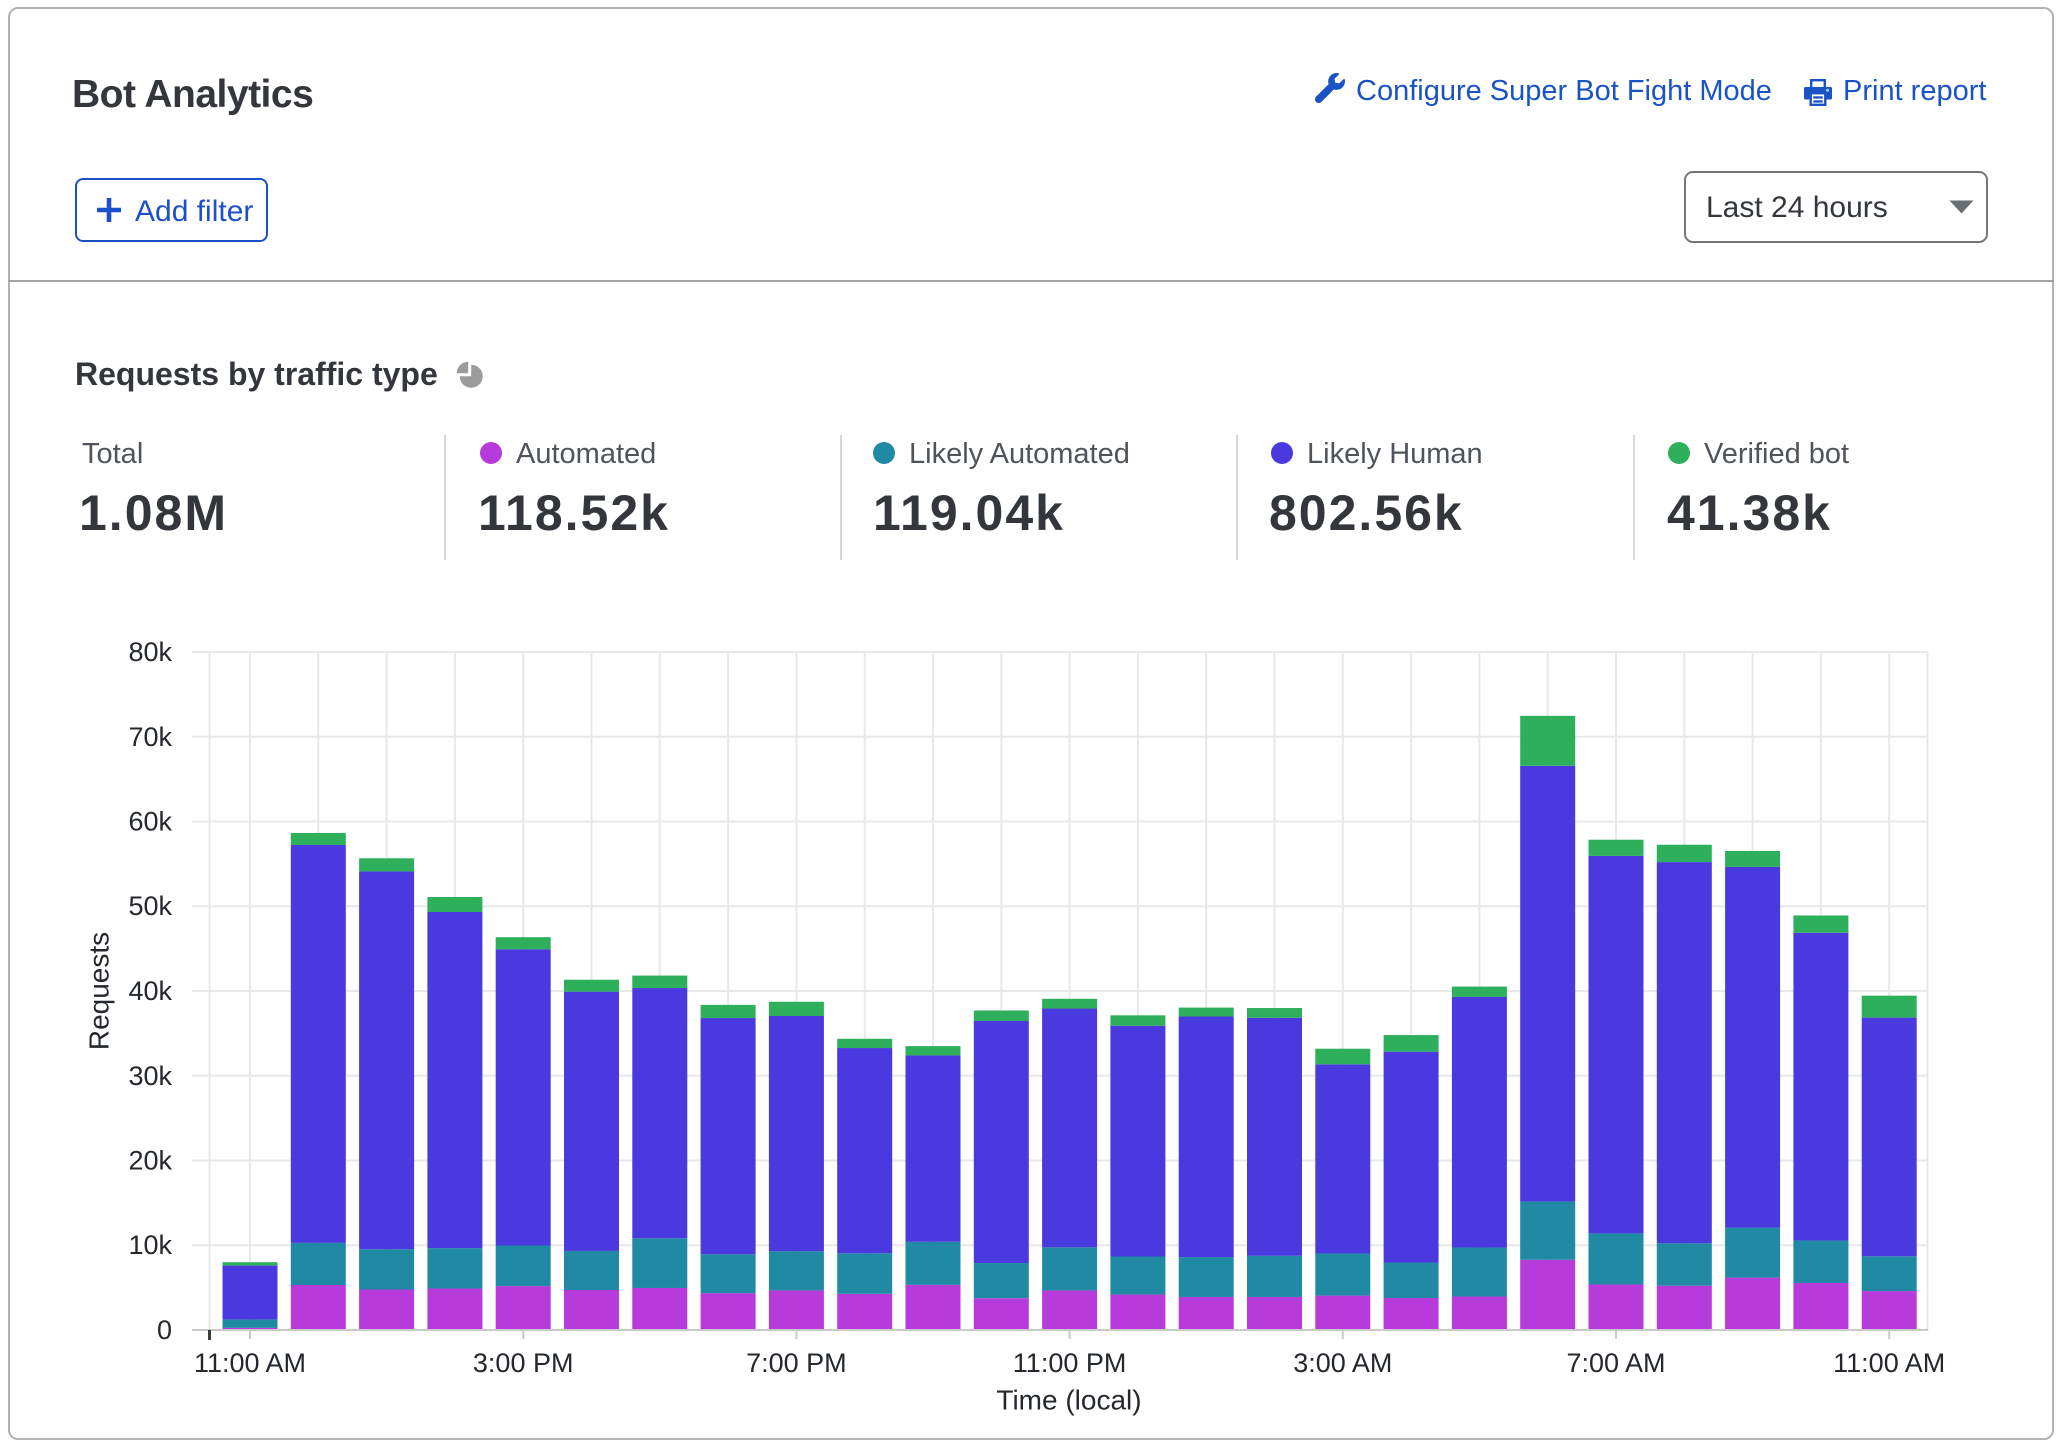 The height and width of the screenshot is (1450, 2062). Describe the element at coordinates (99, 991) in the screenshot. I see `svg-text: Requests` at that location.